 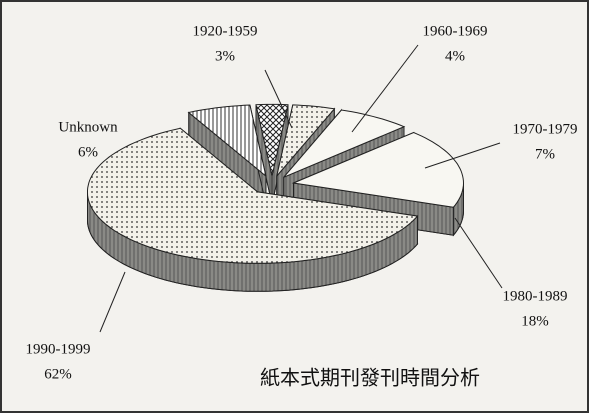 What do you see at coordinates (58, 374) in the screenshot?
I see `value-label: 62%` at bounding box center [58, 374].